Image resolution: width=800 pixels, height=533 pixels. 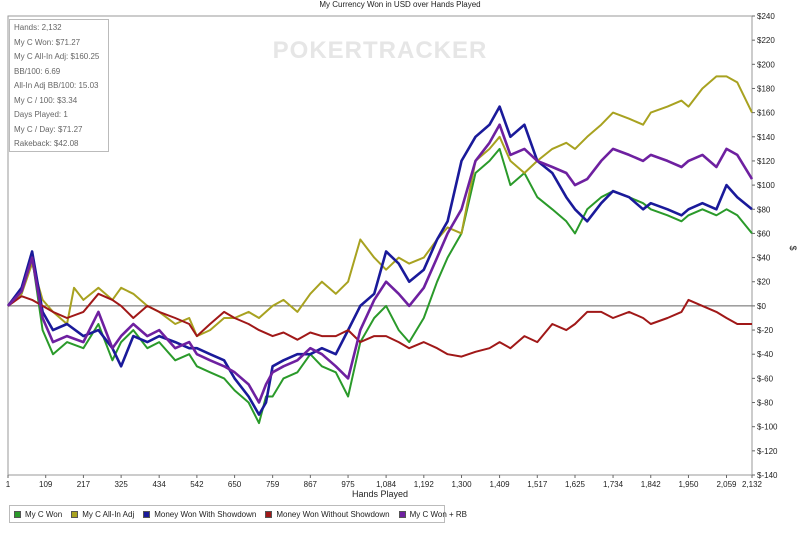 What do you see at coordinates (41, 114) in the screenshot?
I see `stats-line: Days Played: 1` at bounding box center [41, 114].